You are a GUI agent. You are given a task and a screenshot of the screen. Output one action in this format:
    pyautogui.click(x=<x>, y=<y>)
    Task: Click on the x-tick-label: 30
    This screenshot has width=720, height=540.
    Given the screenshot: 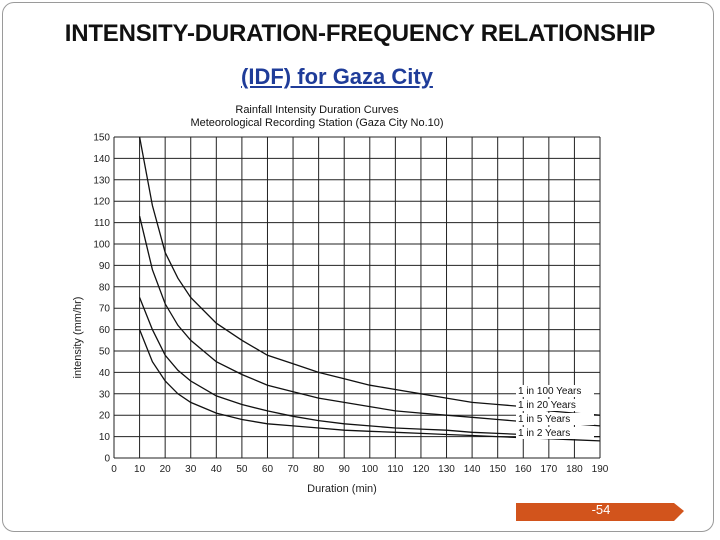 What is the action you would take?
    pyautogui.click(x=191, y=469)
    